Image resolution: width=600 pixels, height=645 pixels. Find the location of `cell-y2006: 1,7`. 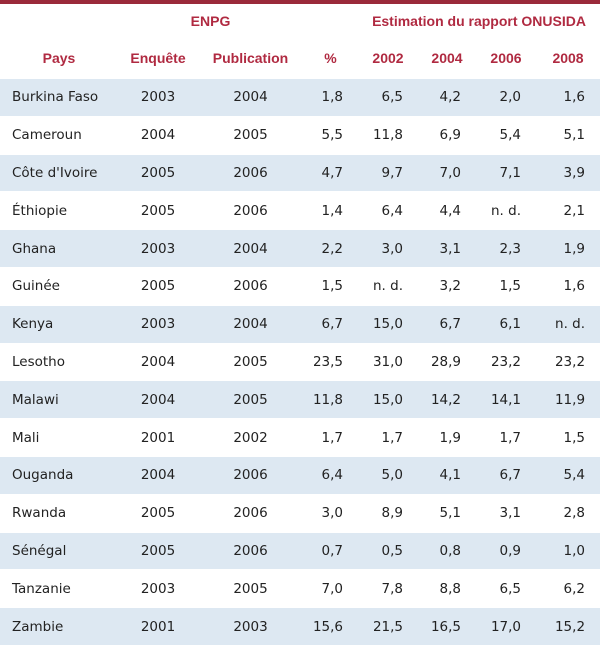

cell-y2006: 1,7 is located at coordinates (506, 437).